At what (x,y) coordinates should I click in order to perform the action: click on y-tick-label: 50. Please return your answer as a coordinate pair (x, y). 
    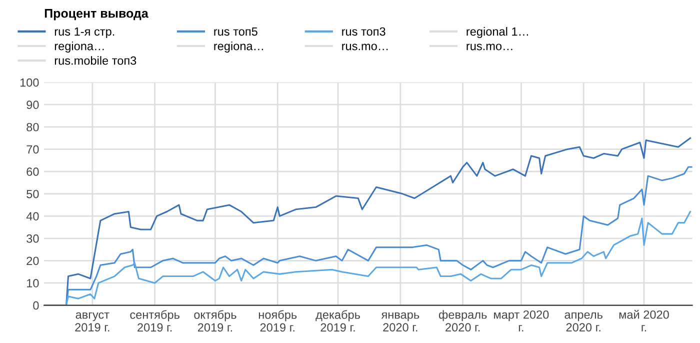
    Looking at the image, I should click on (32, 194).